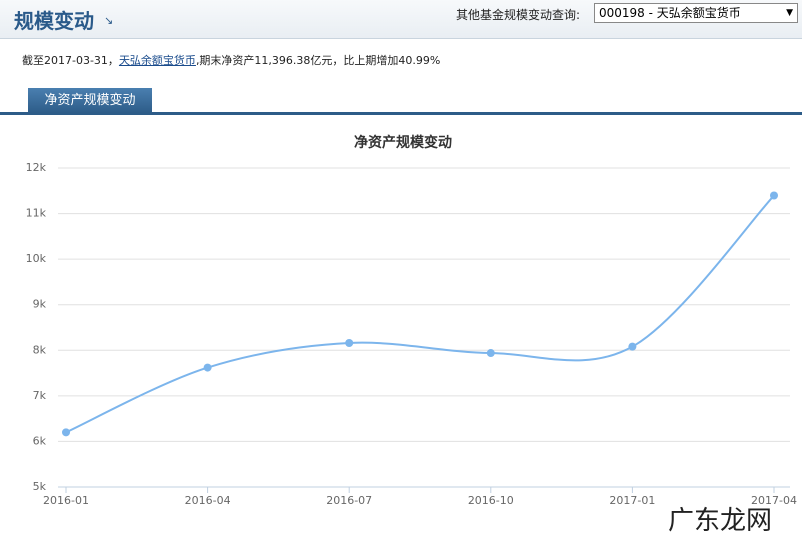 This screenshot has height=544, width=802. I want to click on y-tick-label: 10k, so click(36, 258).